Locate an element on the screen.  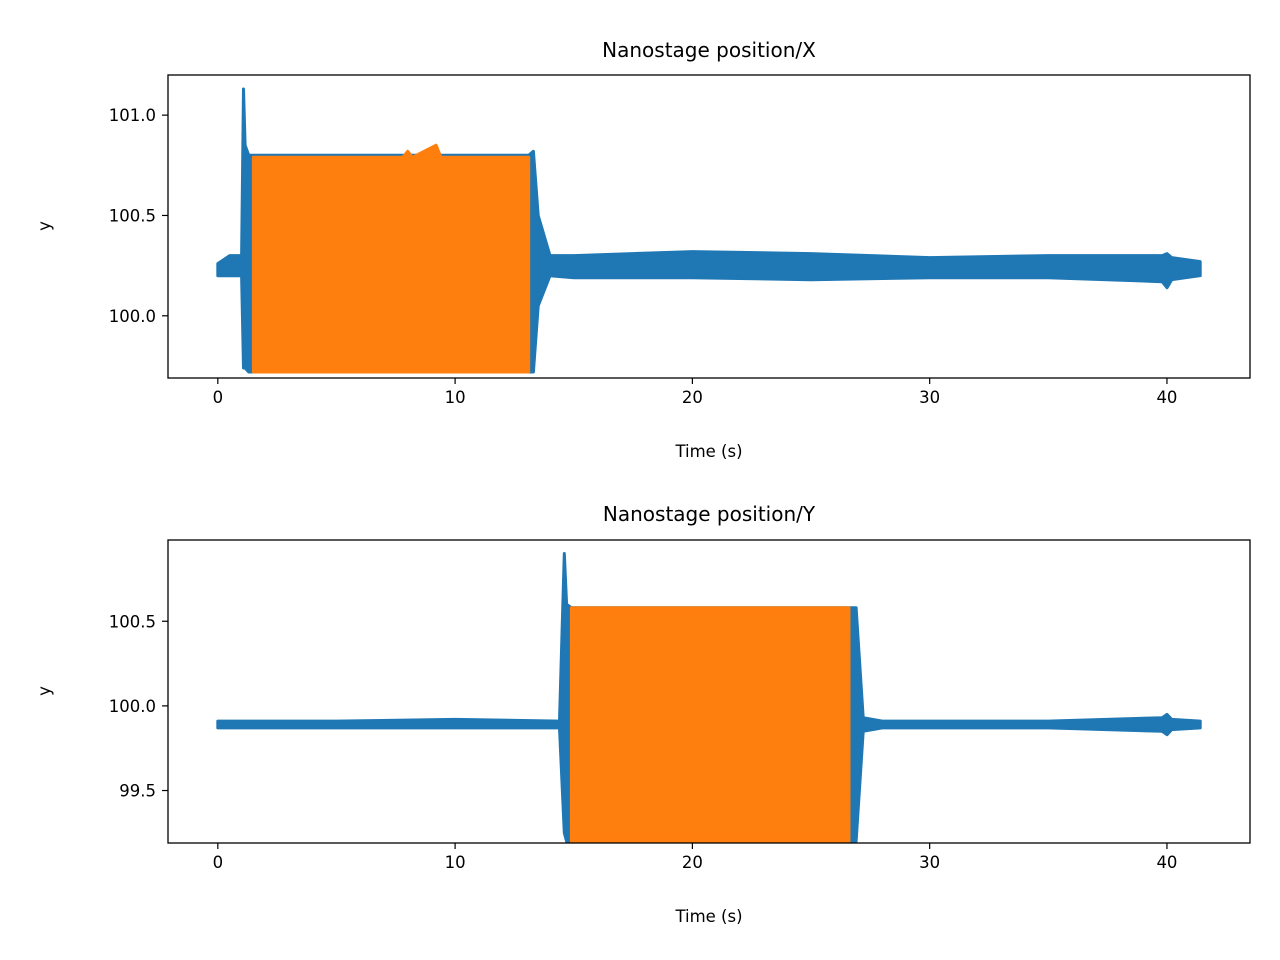
x-axis-ticks-x: 0 10 20 30 40 is located at coordinates (695, 392).